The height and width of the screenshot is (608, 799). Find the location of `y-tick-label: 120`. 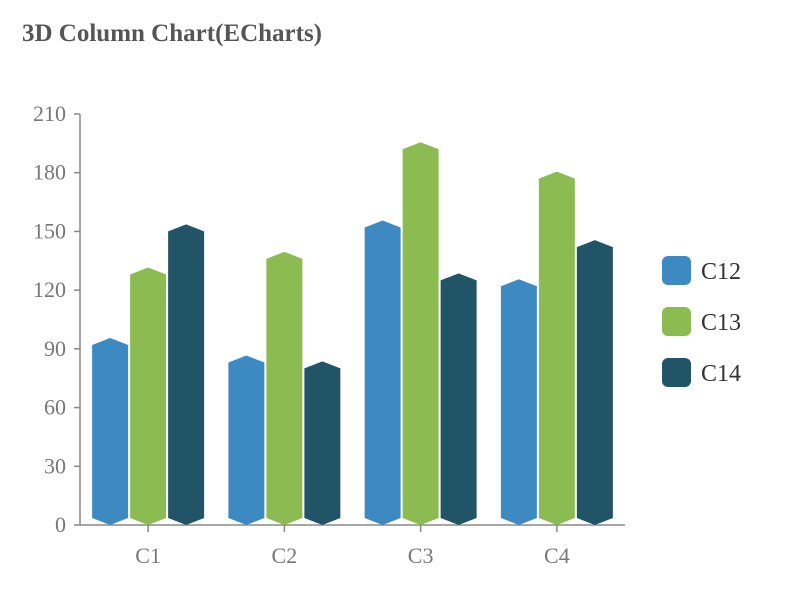

y-tick-label: 120 is located at coordinates (49, 289).